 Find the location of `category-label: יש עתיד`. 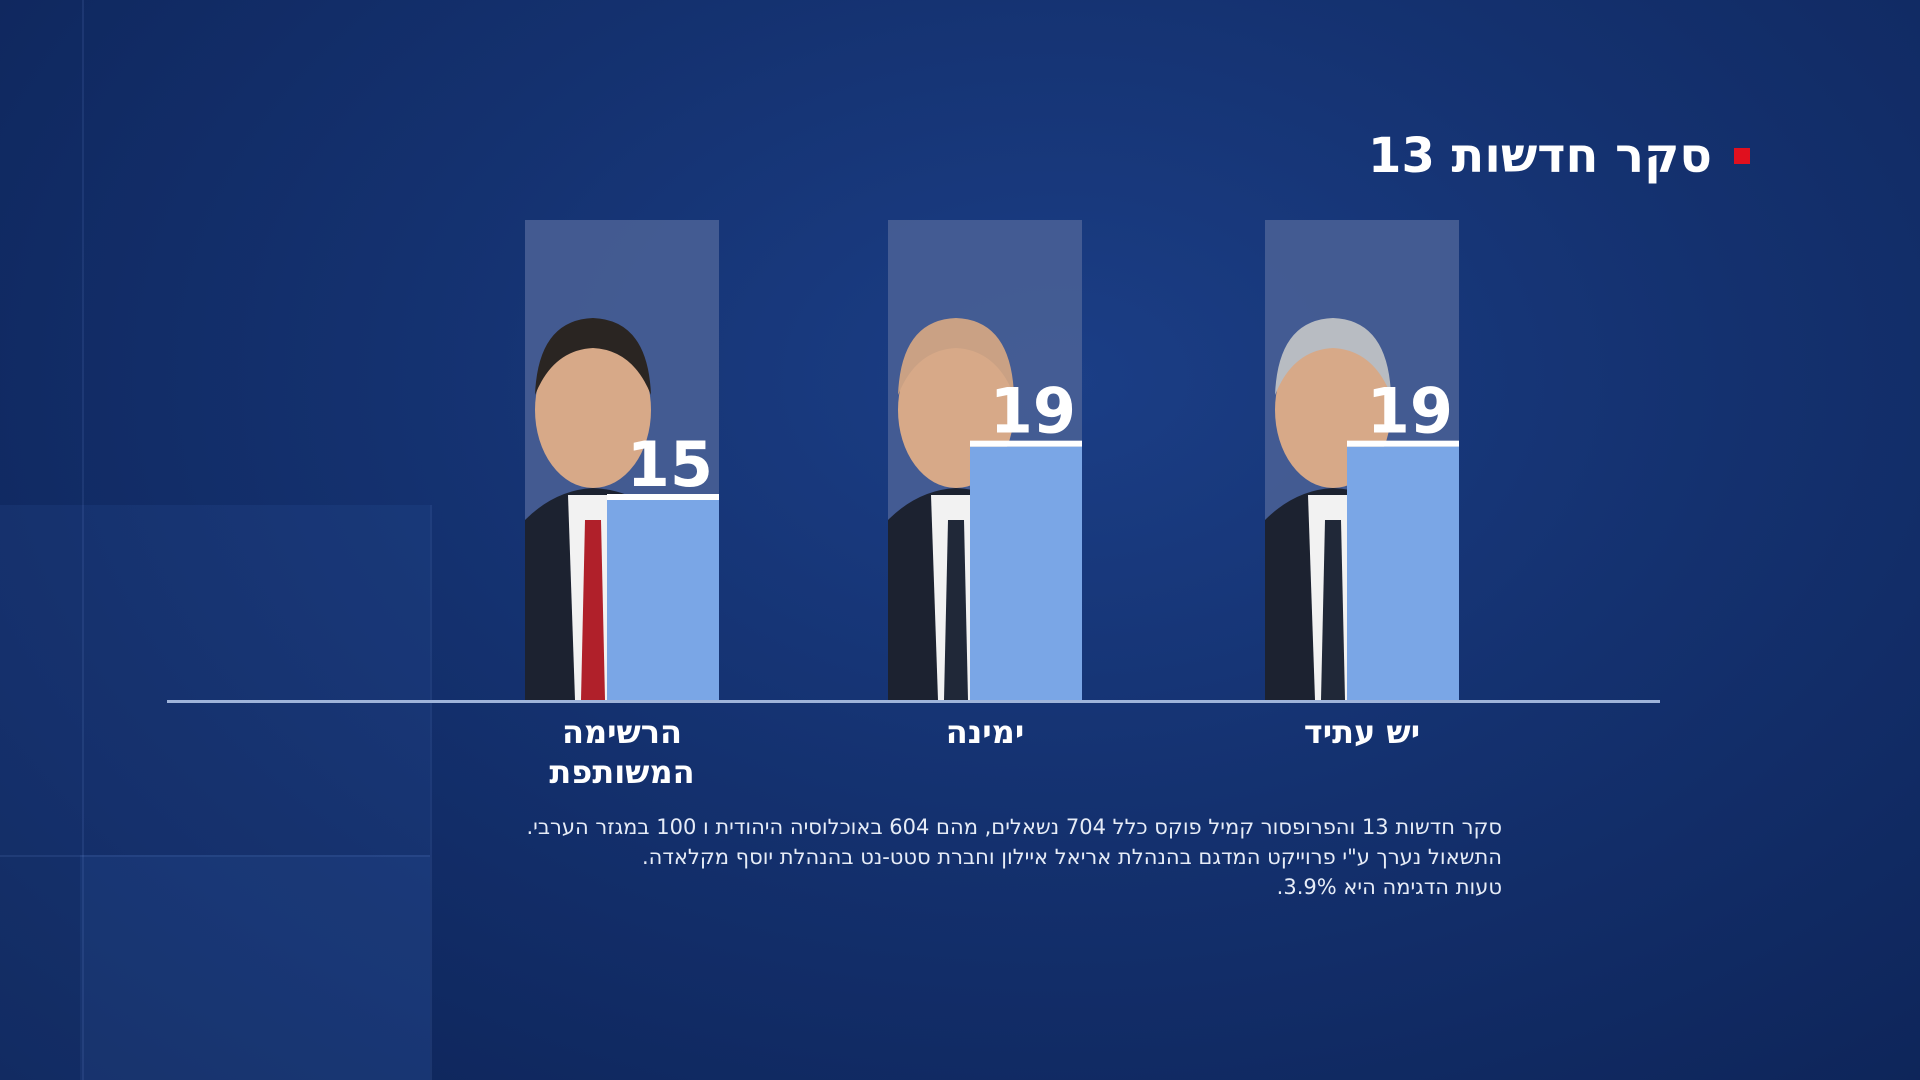

category-label: יש עתיד is located at coordinates (1362, 732).